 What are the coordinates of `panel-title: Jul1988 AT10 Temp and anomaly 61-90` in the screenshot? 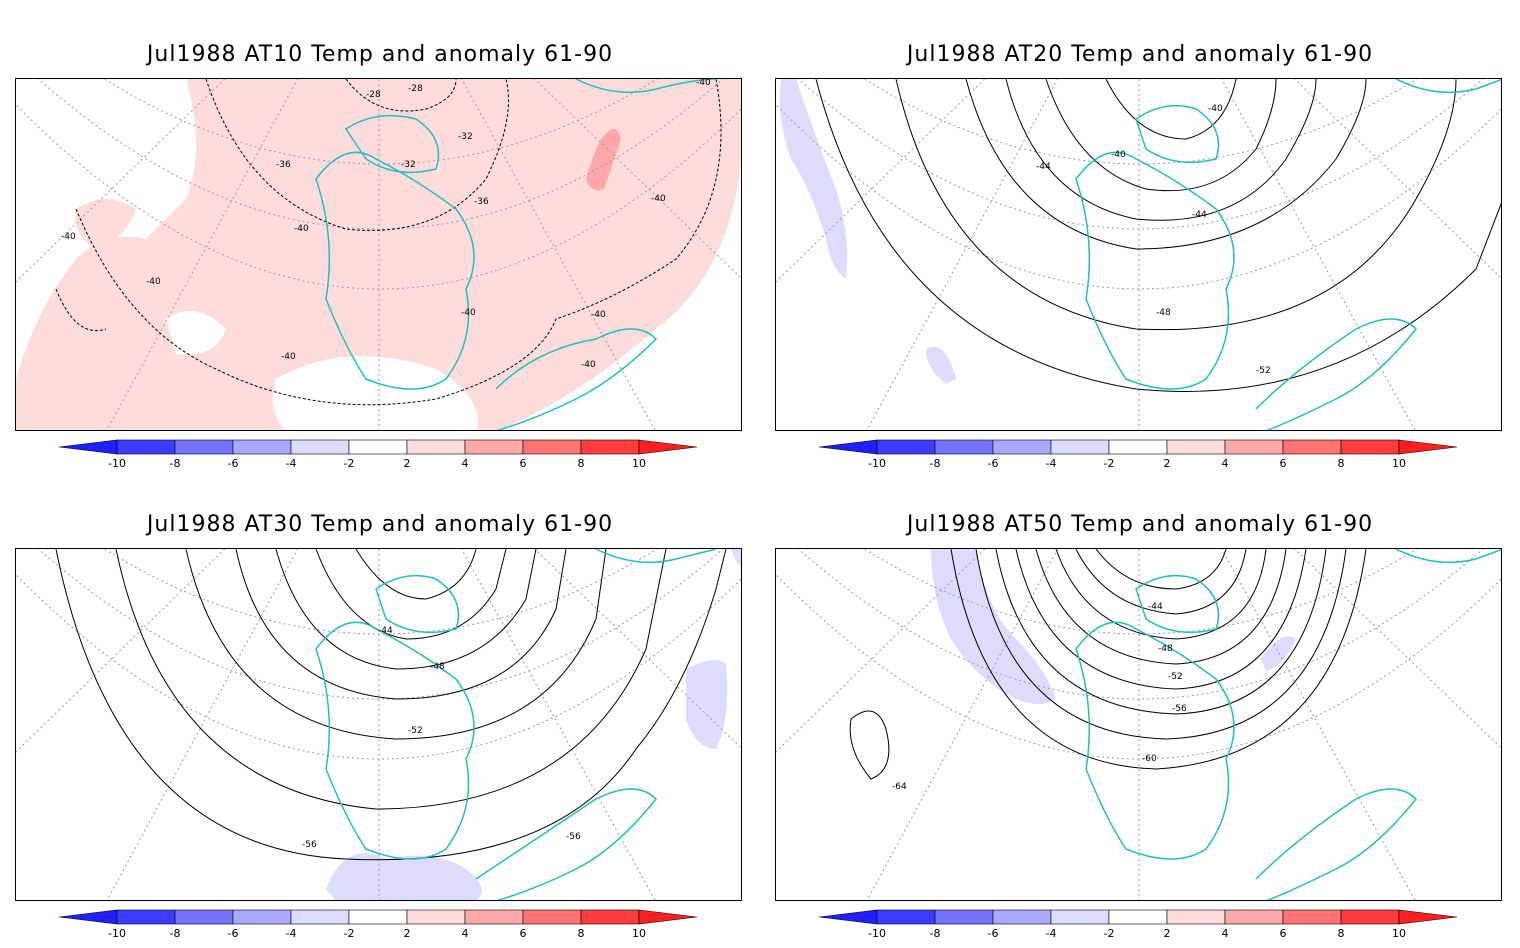 It's located at (380, 54).